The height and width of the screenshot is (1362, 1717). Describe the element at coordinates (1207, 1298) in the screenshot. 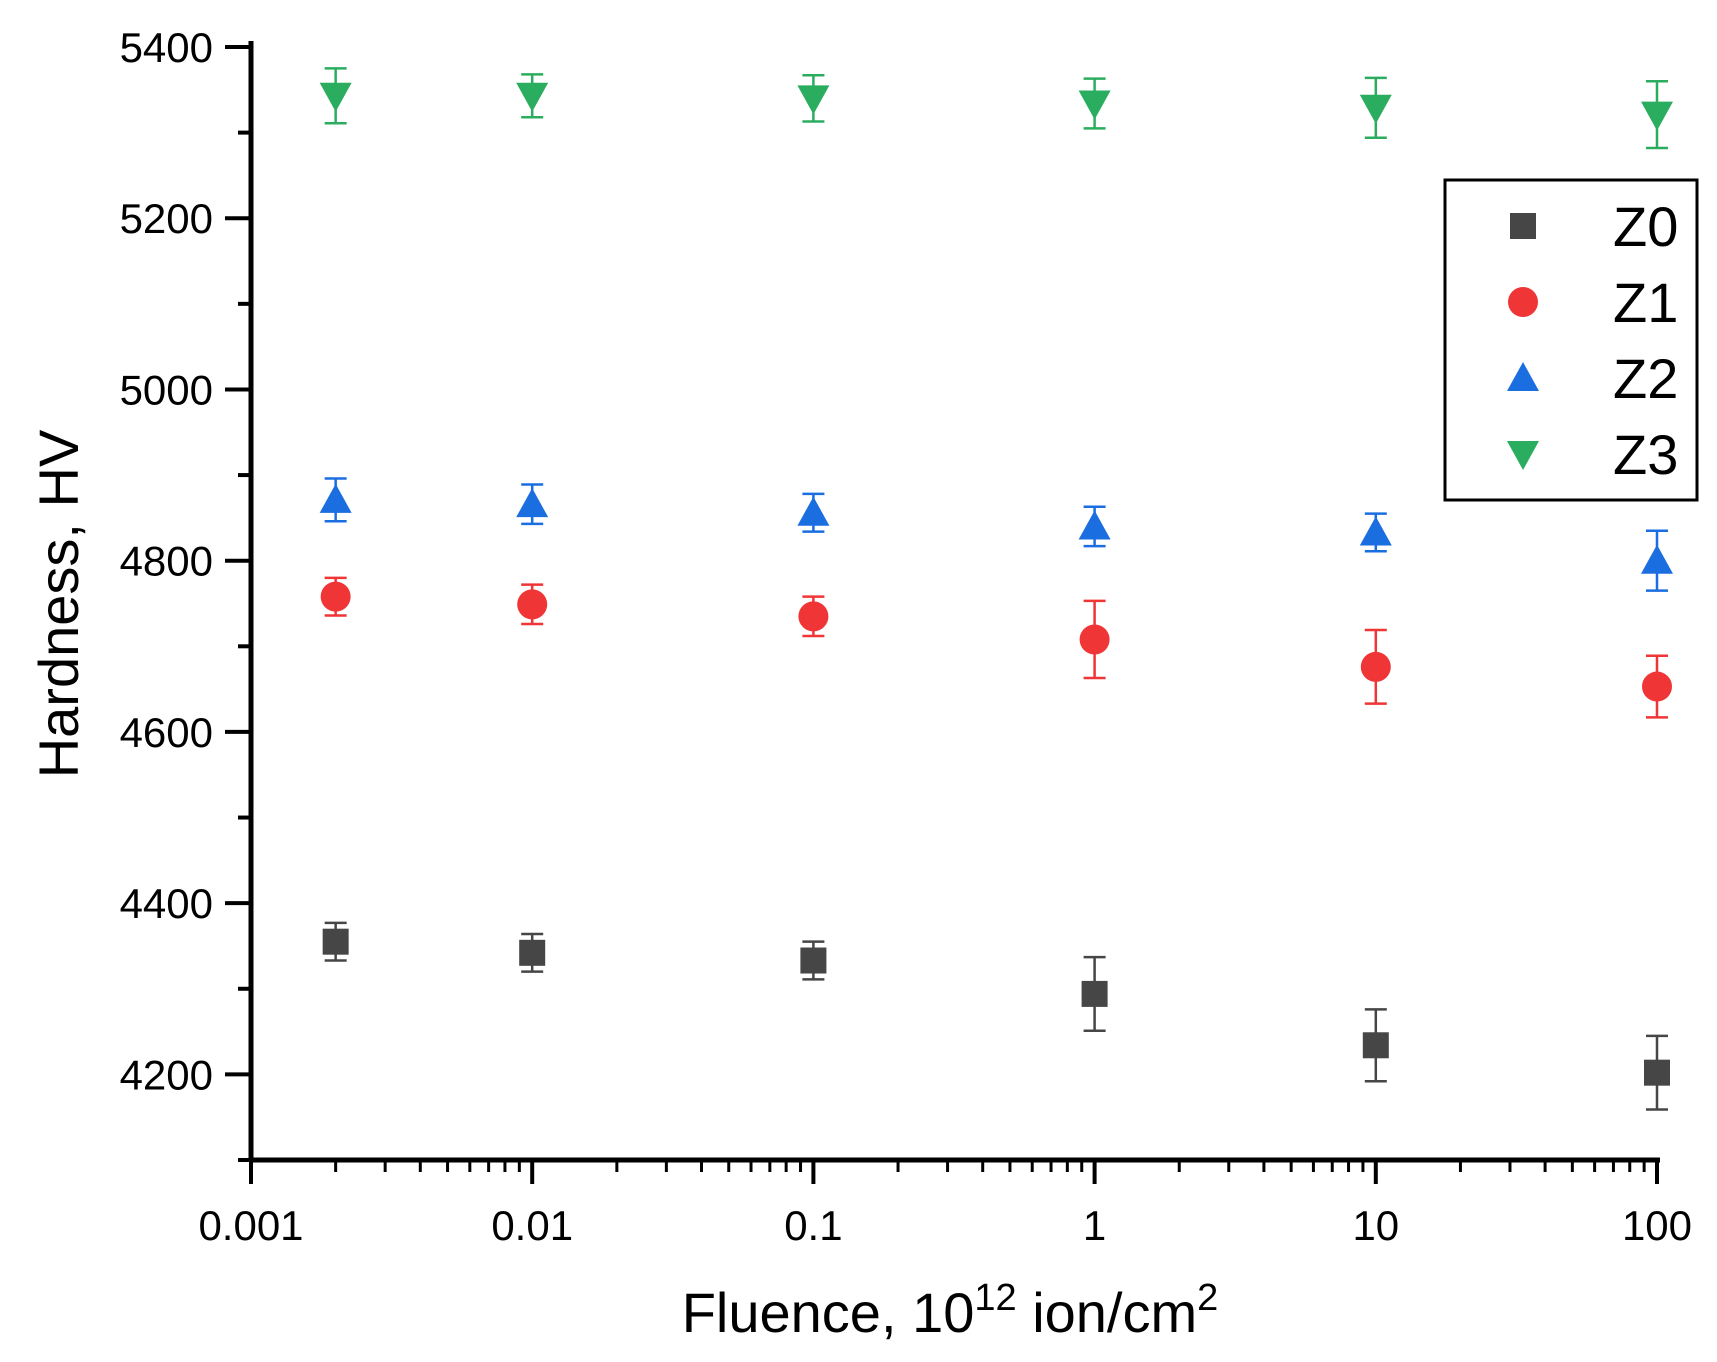

I see `x-axis-title-sup2: 2` at that location.